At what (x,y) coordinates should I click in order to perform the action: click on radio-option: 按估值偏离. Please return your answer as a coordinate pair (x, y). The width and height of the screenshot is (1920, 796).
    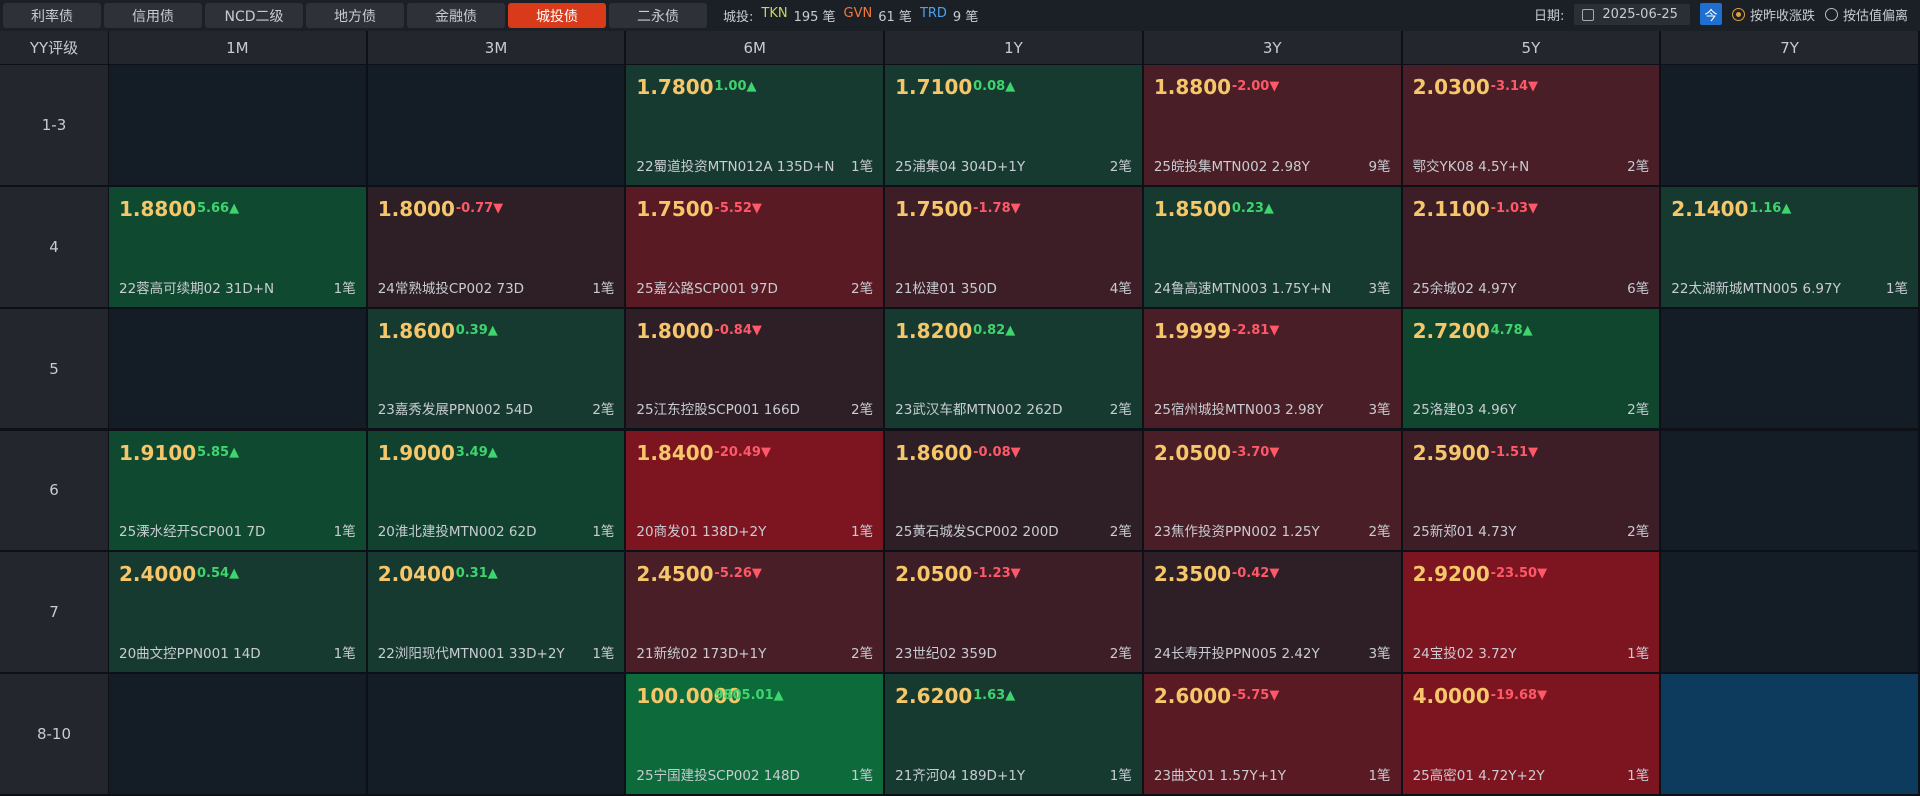
    Looking at the image, I should click on (1866, 14).